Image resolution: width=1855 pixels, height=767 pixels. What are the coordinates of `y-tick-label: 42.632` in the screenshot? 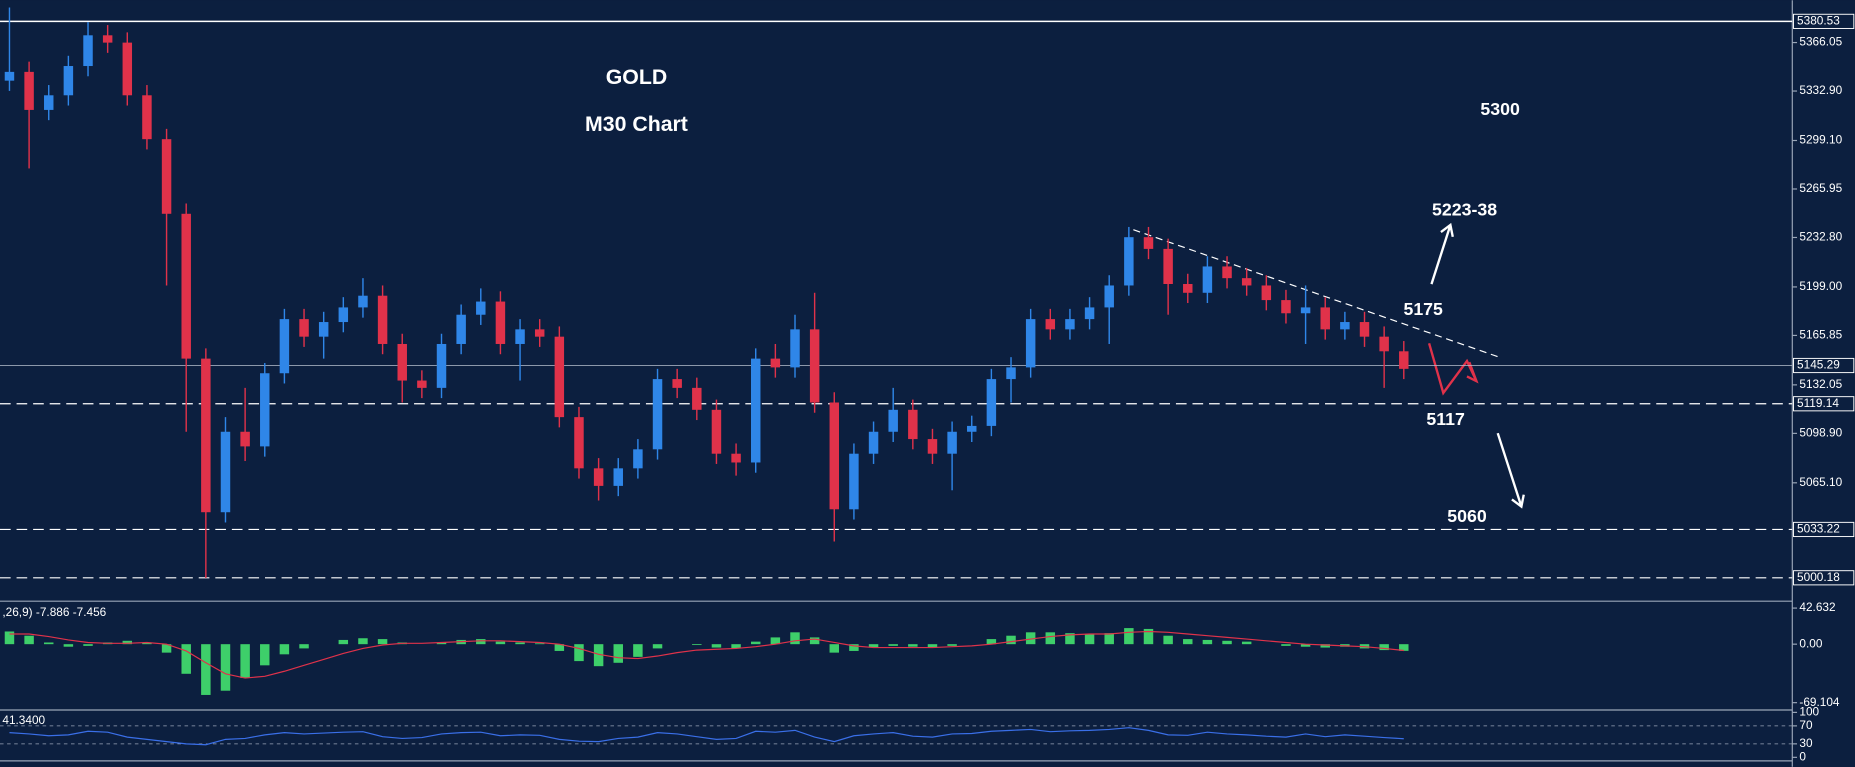 It's located at (1817, 607).